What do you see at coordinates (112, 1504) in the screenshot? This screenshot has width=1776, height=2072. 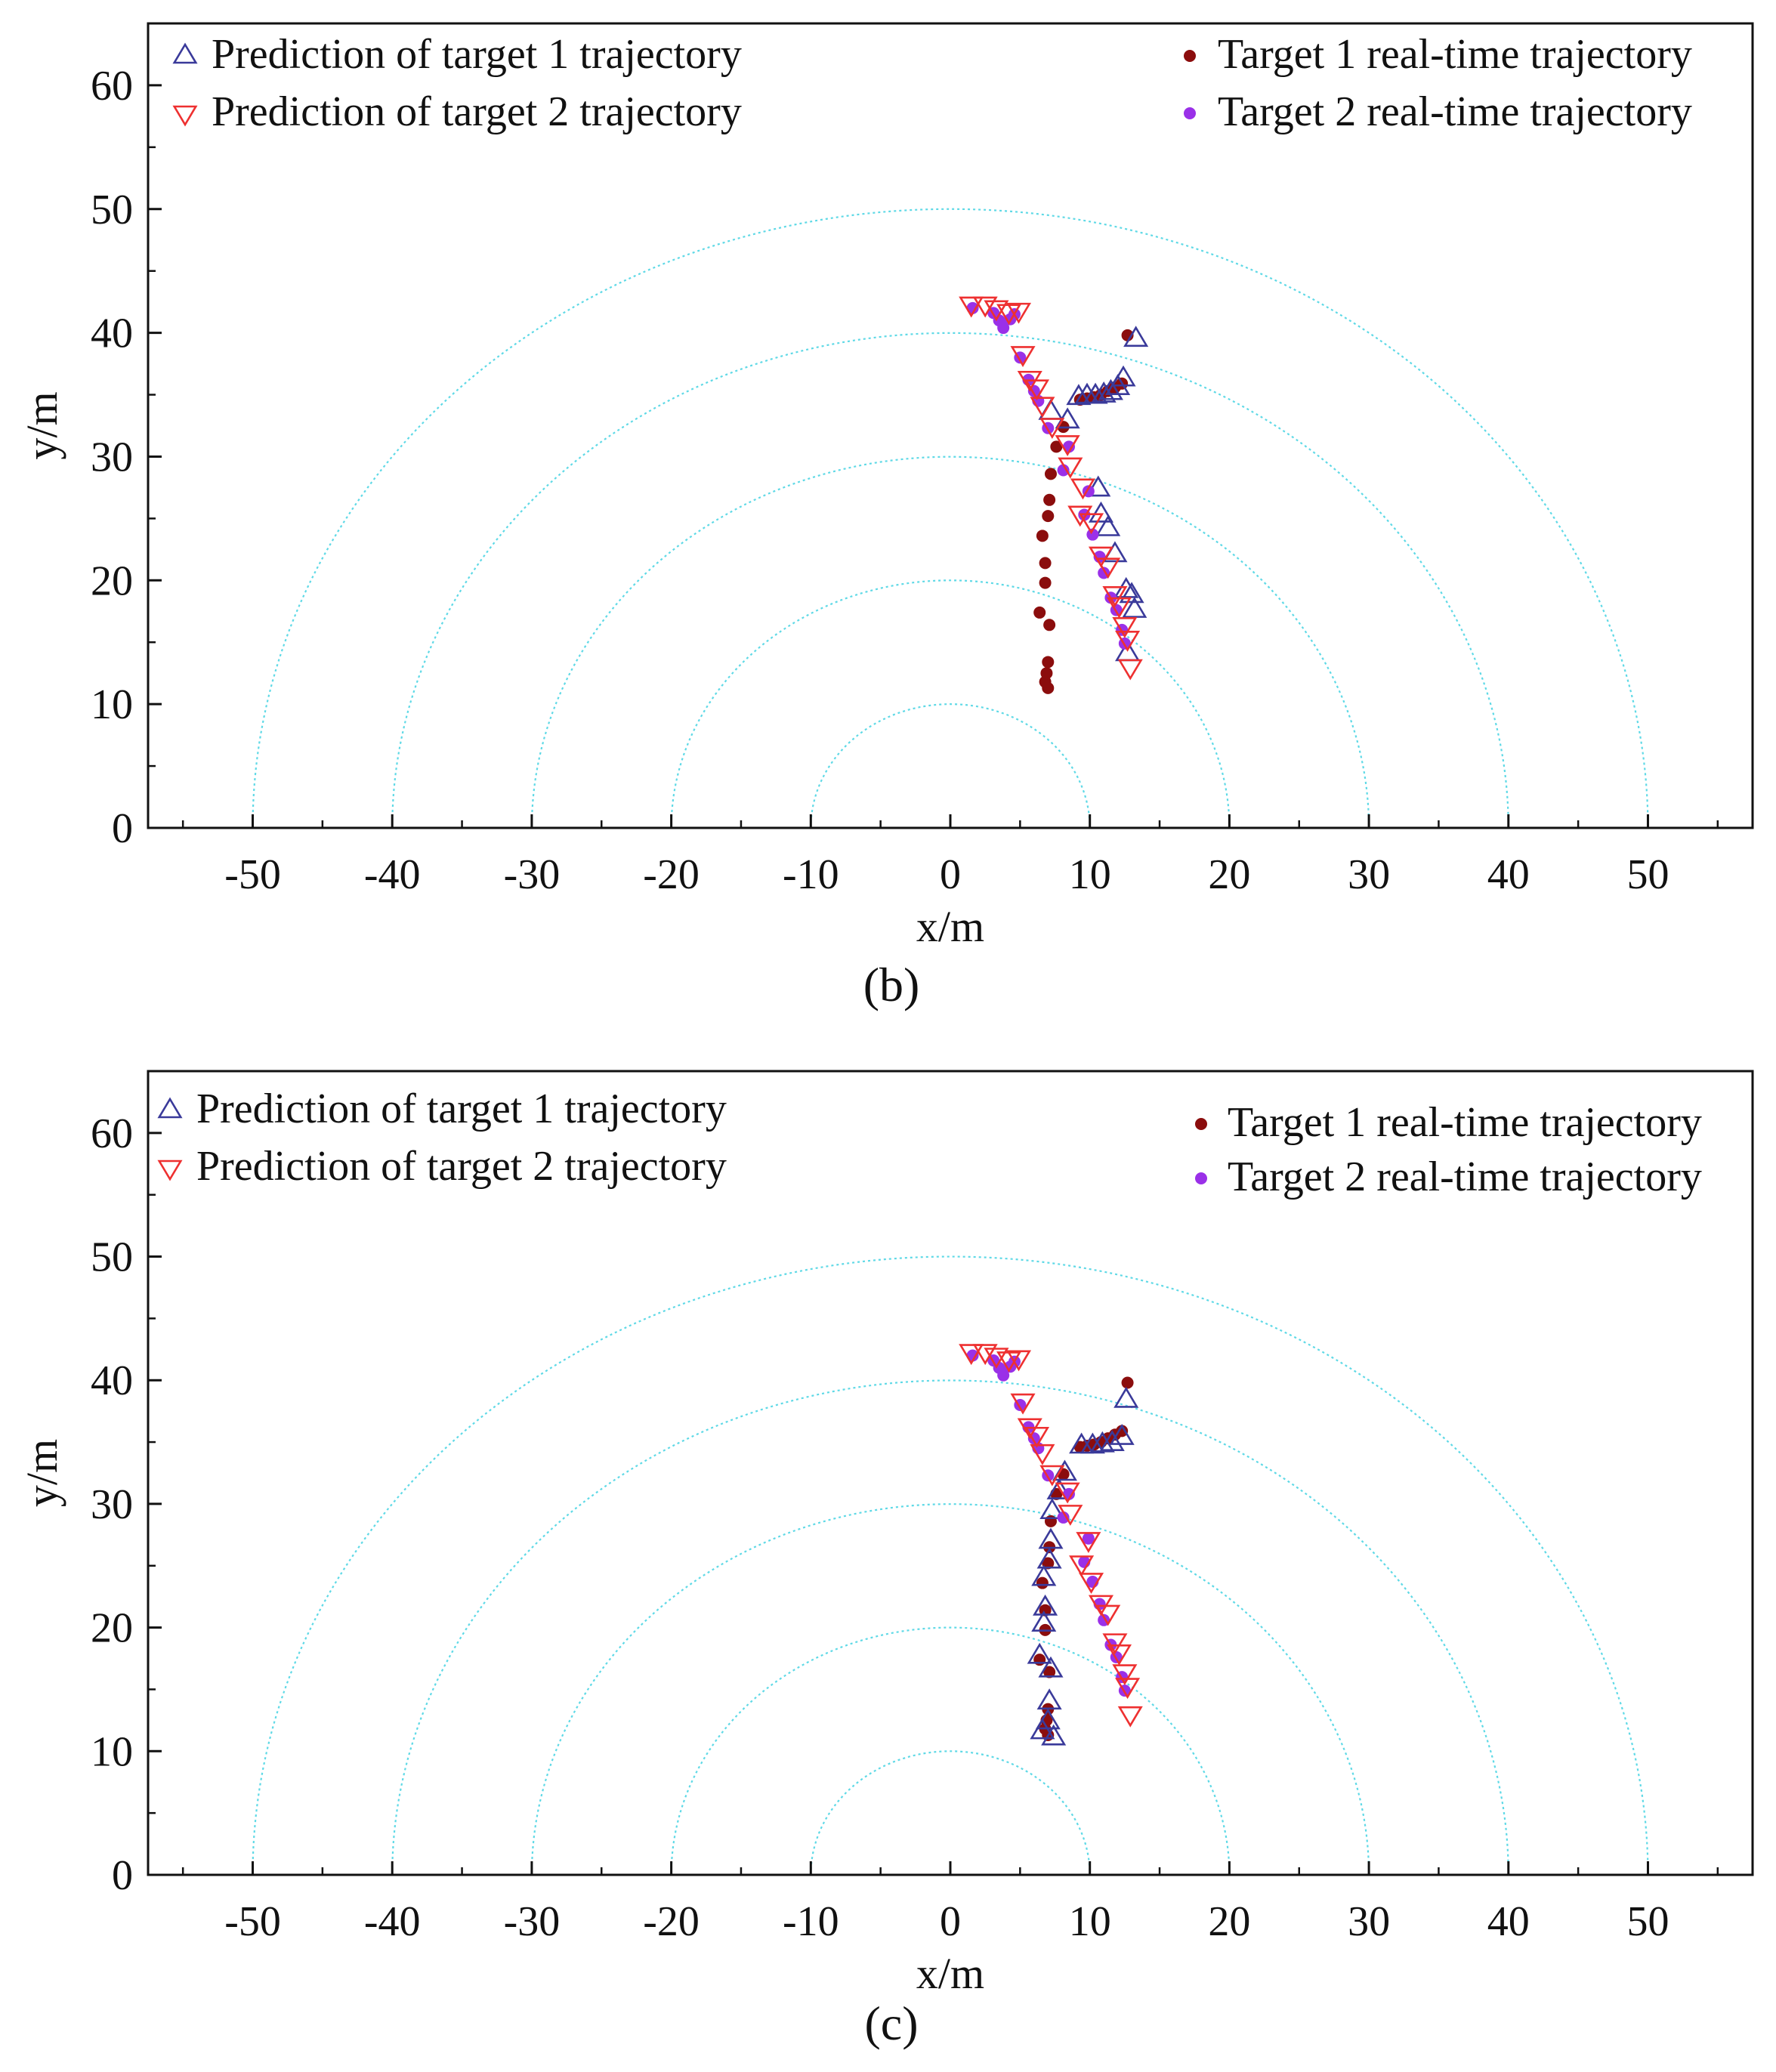 I see `y-tick-label: 30` at bounding box center [112, 1504].